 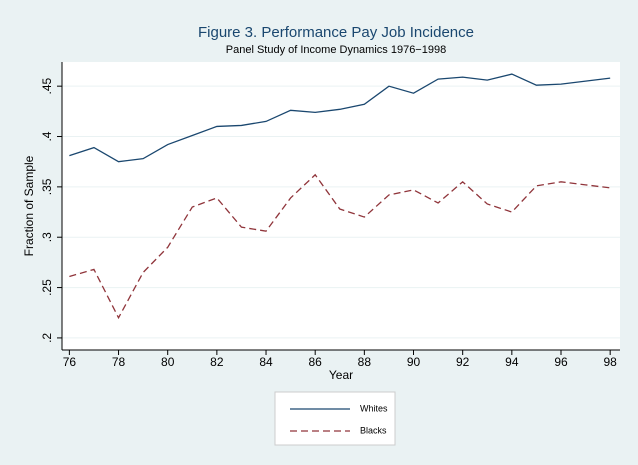 What do you see at coordinates (365, 362) in the screenshot?
I see `x-tick-label: 88` at bounding box center [365, 362].